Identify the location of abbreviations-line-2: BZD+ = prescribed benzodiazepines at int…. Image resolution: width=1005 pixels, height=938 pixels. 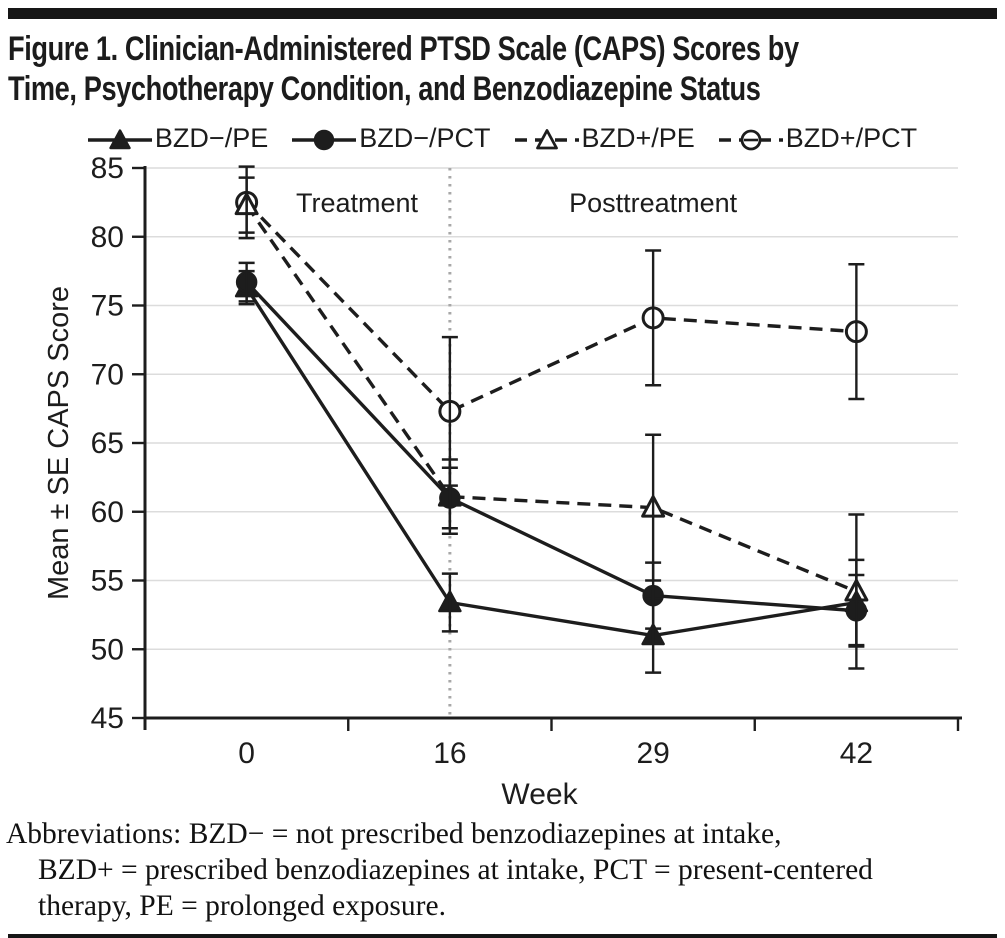
(455, 870).